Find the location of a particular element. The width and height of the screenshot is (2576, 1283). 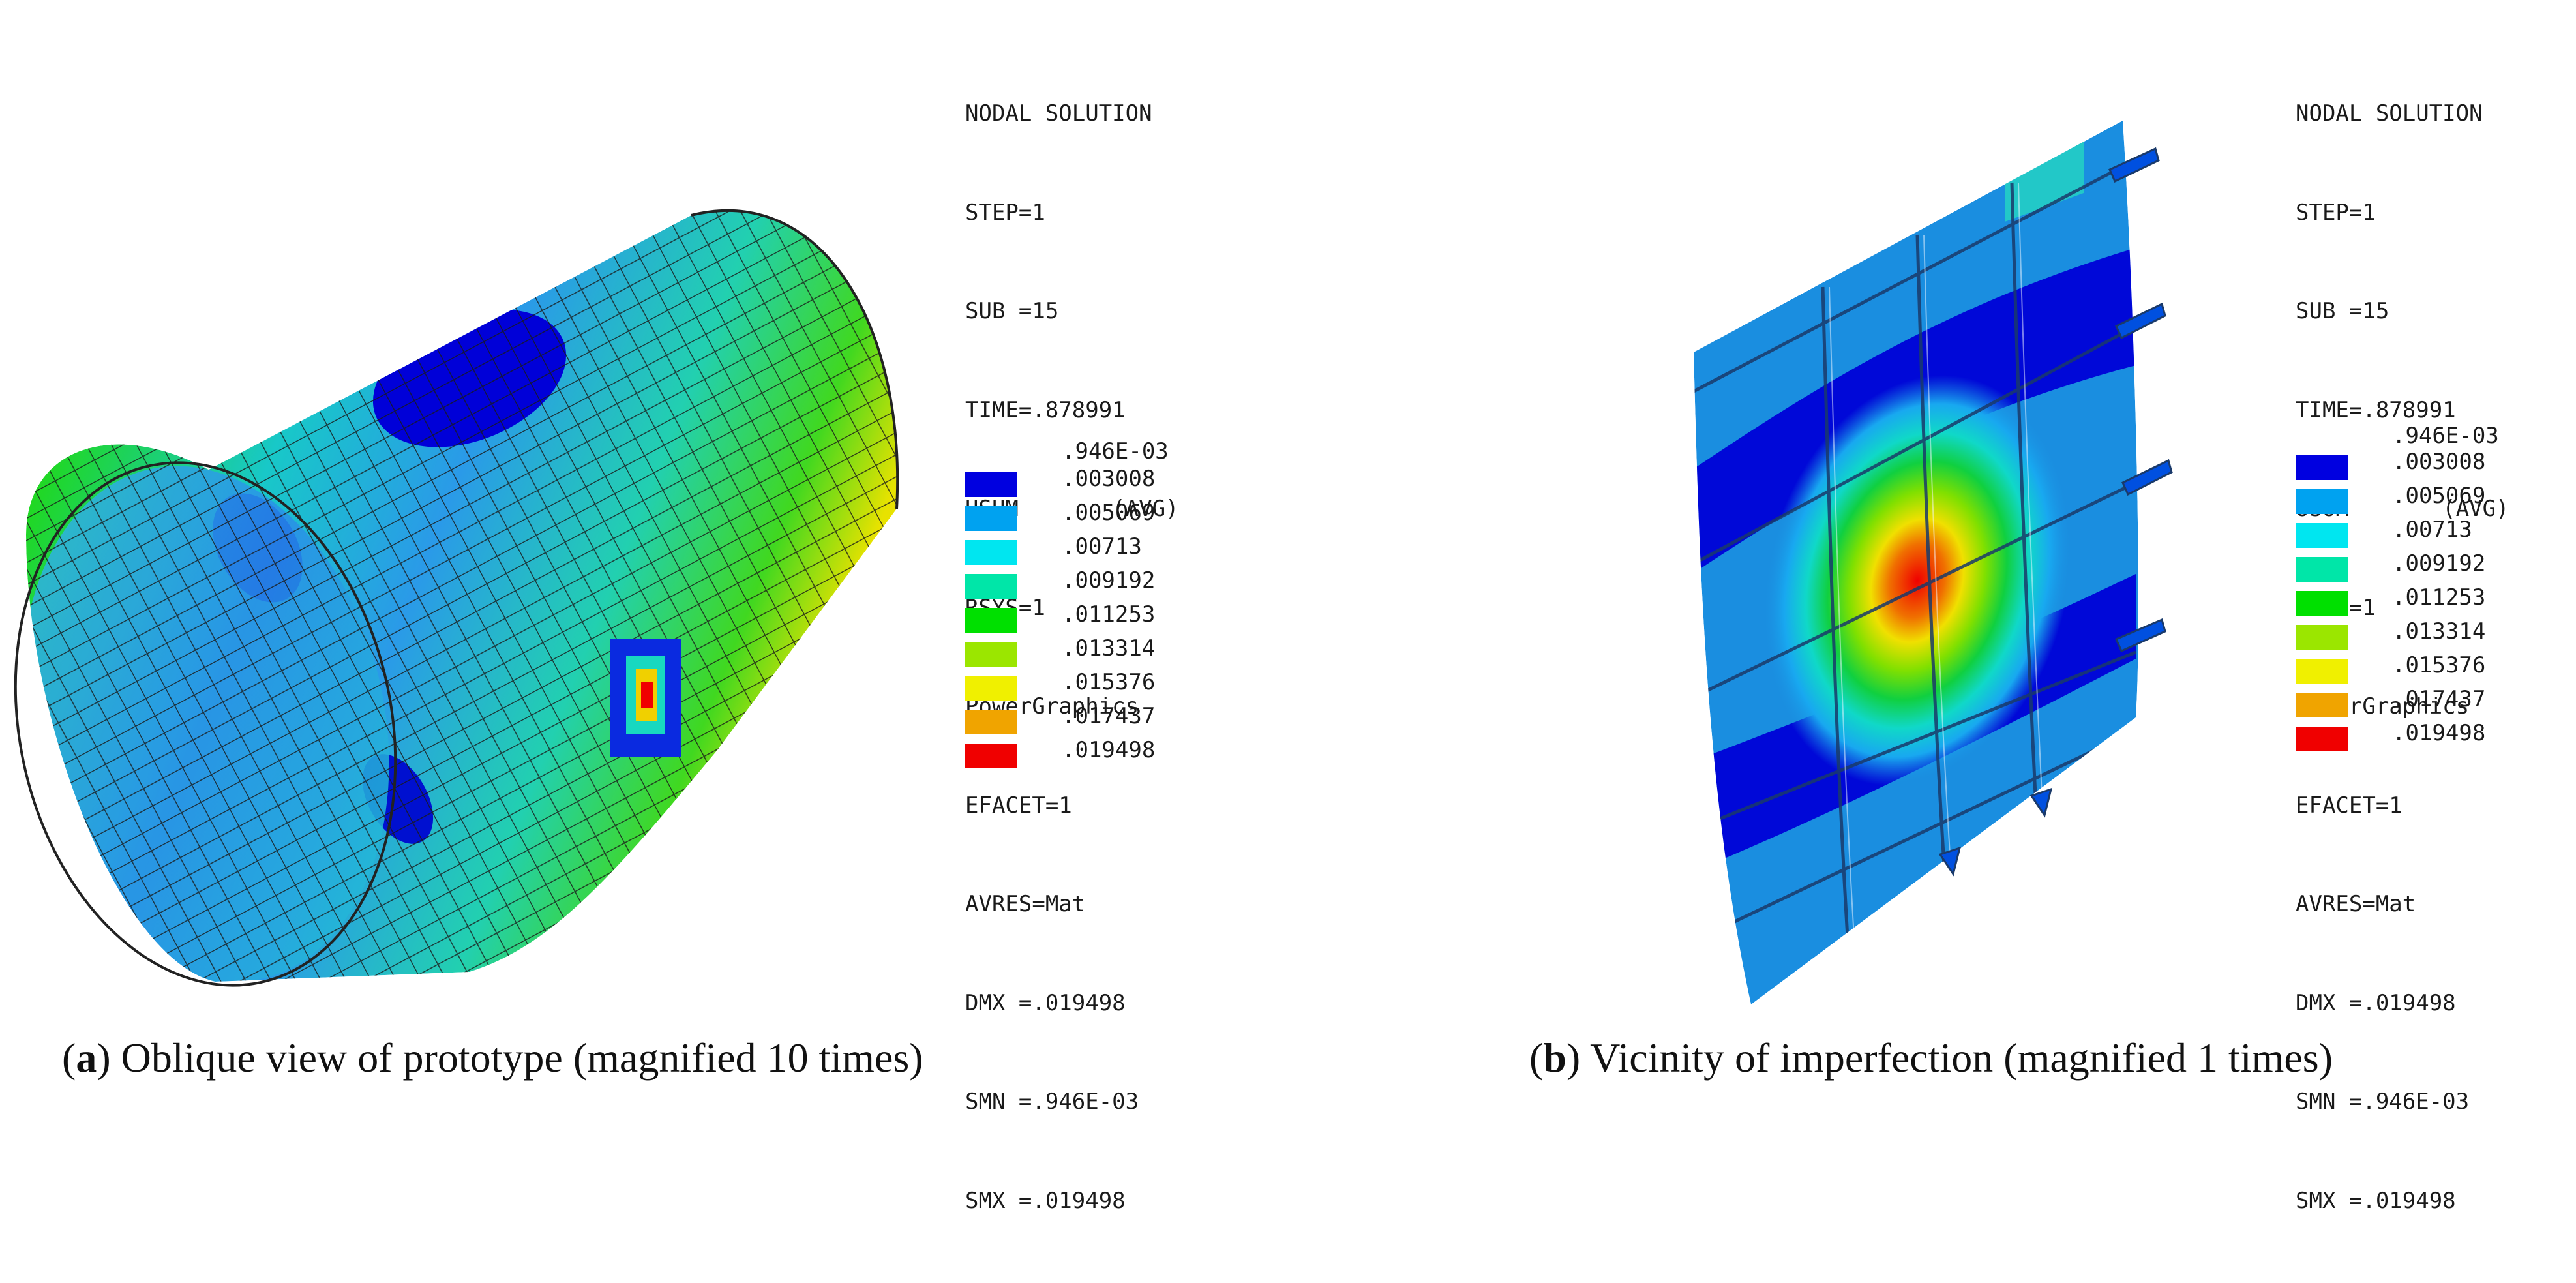

panel-contour-plot is located at coordinates (1933, 562).